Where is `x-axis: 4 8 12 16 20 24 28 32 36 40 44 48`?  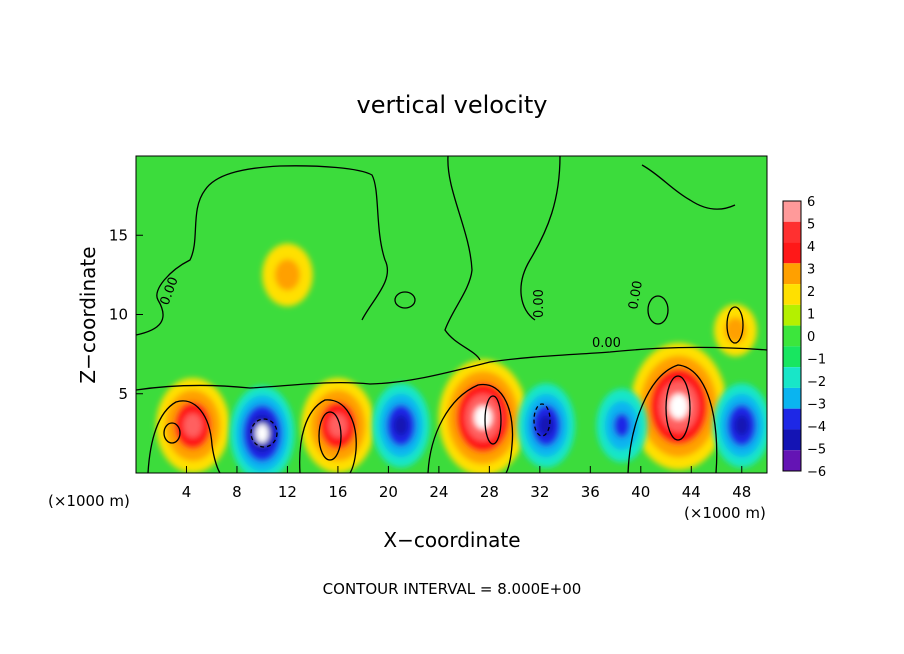 x-axis: 4 8 12 16 20 24 28 32 36 40 44 48 is located at coordinates (466, 483).